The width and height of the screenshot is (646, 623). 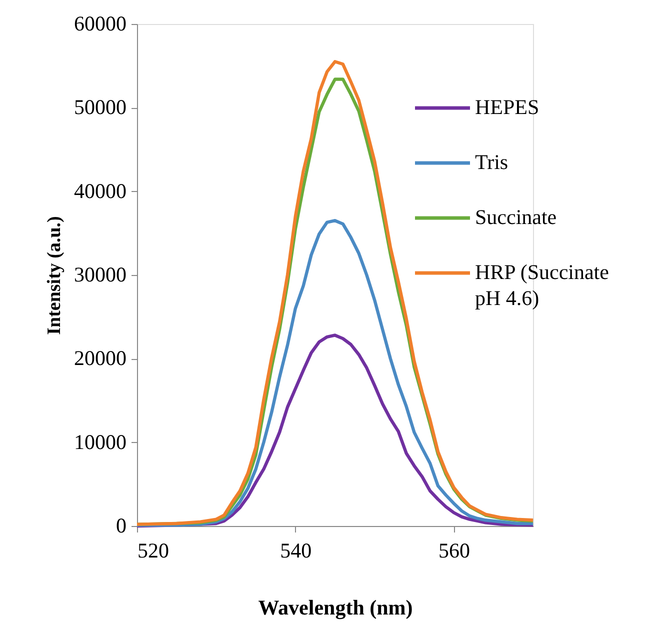 What do you see at coordinates (100, 24) in the screenshot?
I see `y-tick-label: 60000` at bounding box center [100, 24].